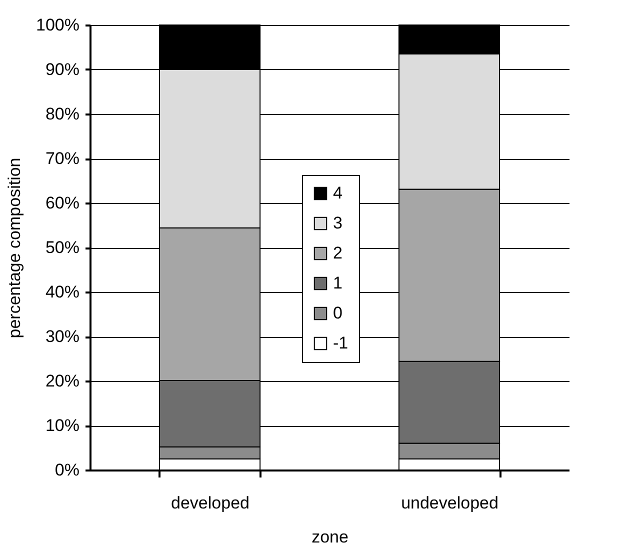 This screenshot has width=627, height=550. What do you see at coordinates (14, 248) in the screenshot?
I see `y-axis-title: percentage composition` at bounding box center [14, 248].